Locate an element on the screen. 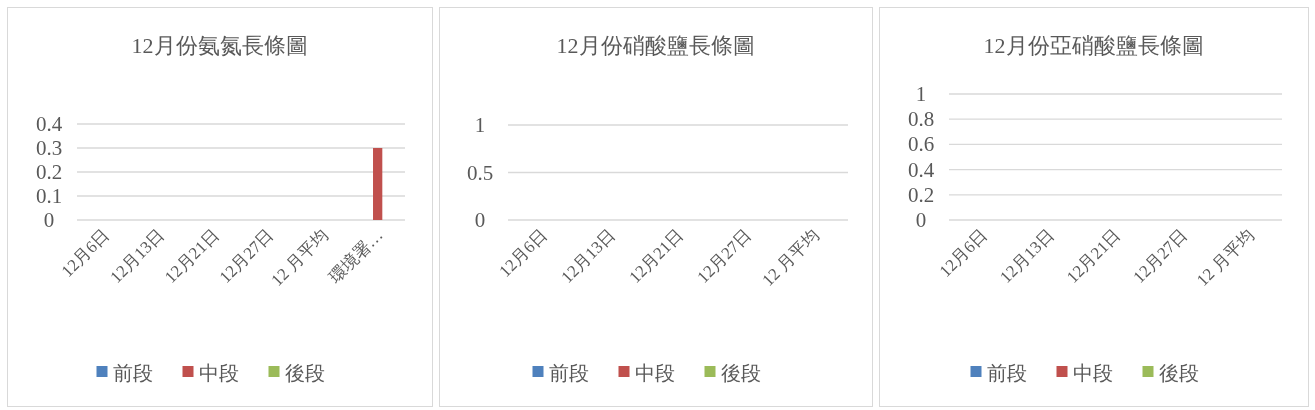 The image size is (1315, 410). y-tick-label: 0.8 is located at coordinates (921, 119).